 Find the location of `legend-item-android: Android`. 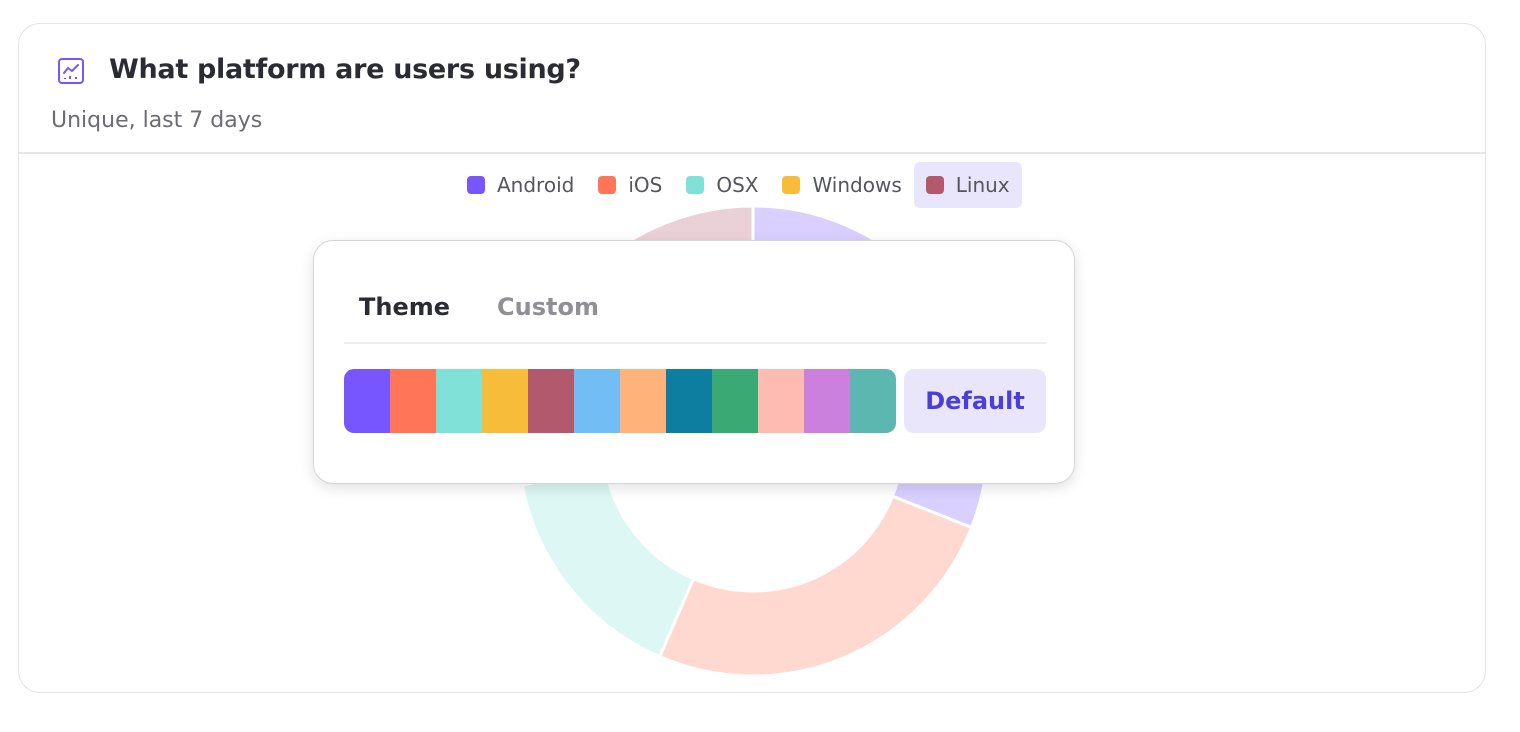

legend-item-android: Android is located at coordinates (520, 185).